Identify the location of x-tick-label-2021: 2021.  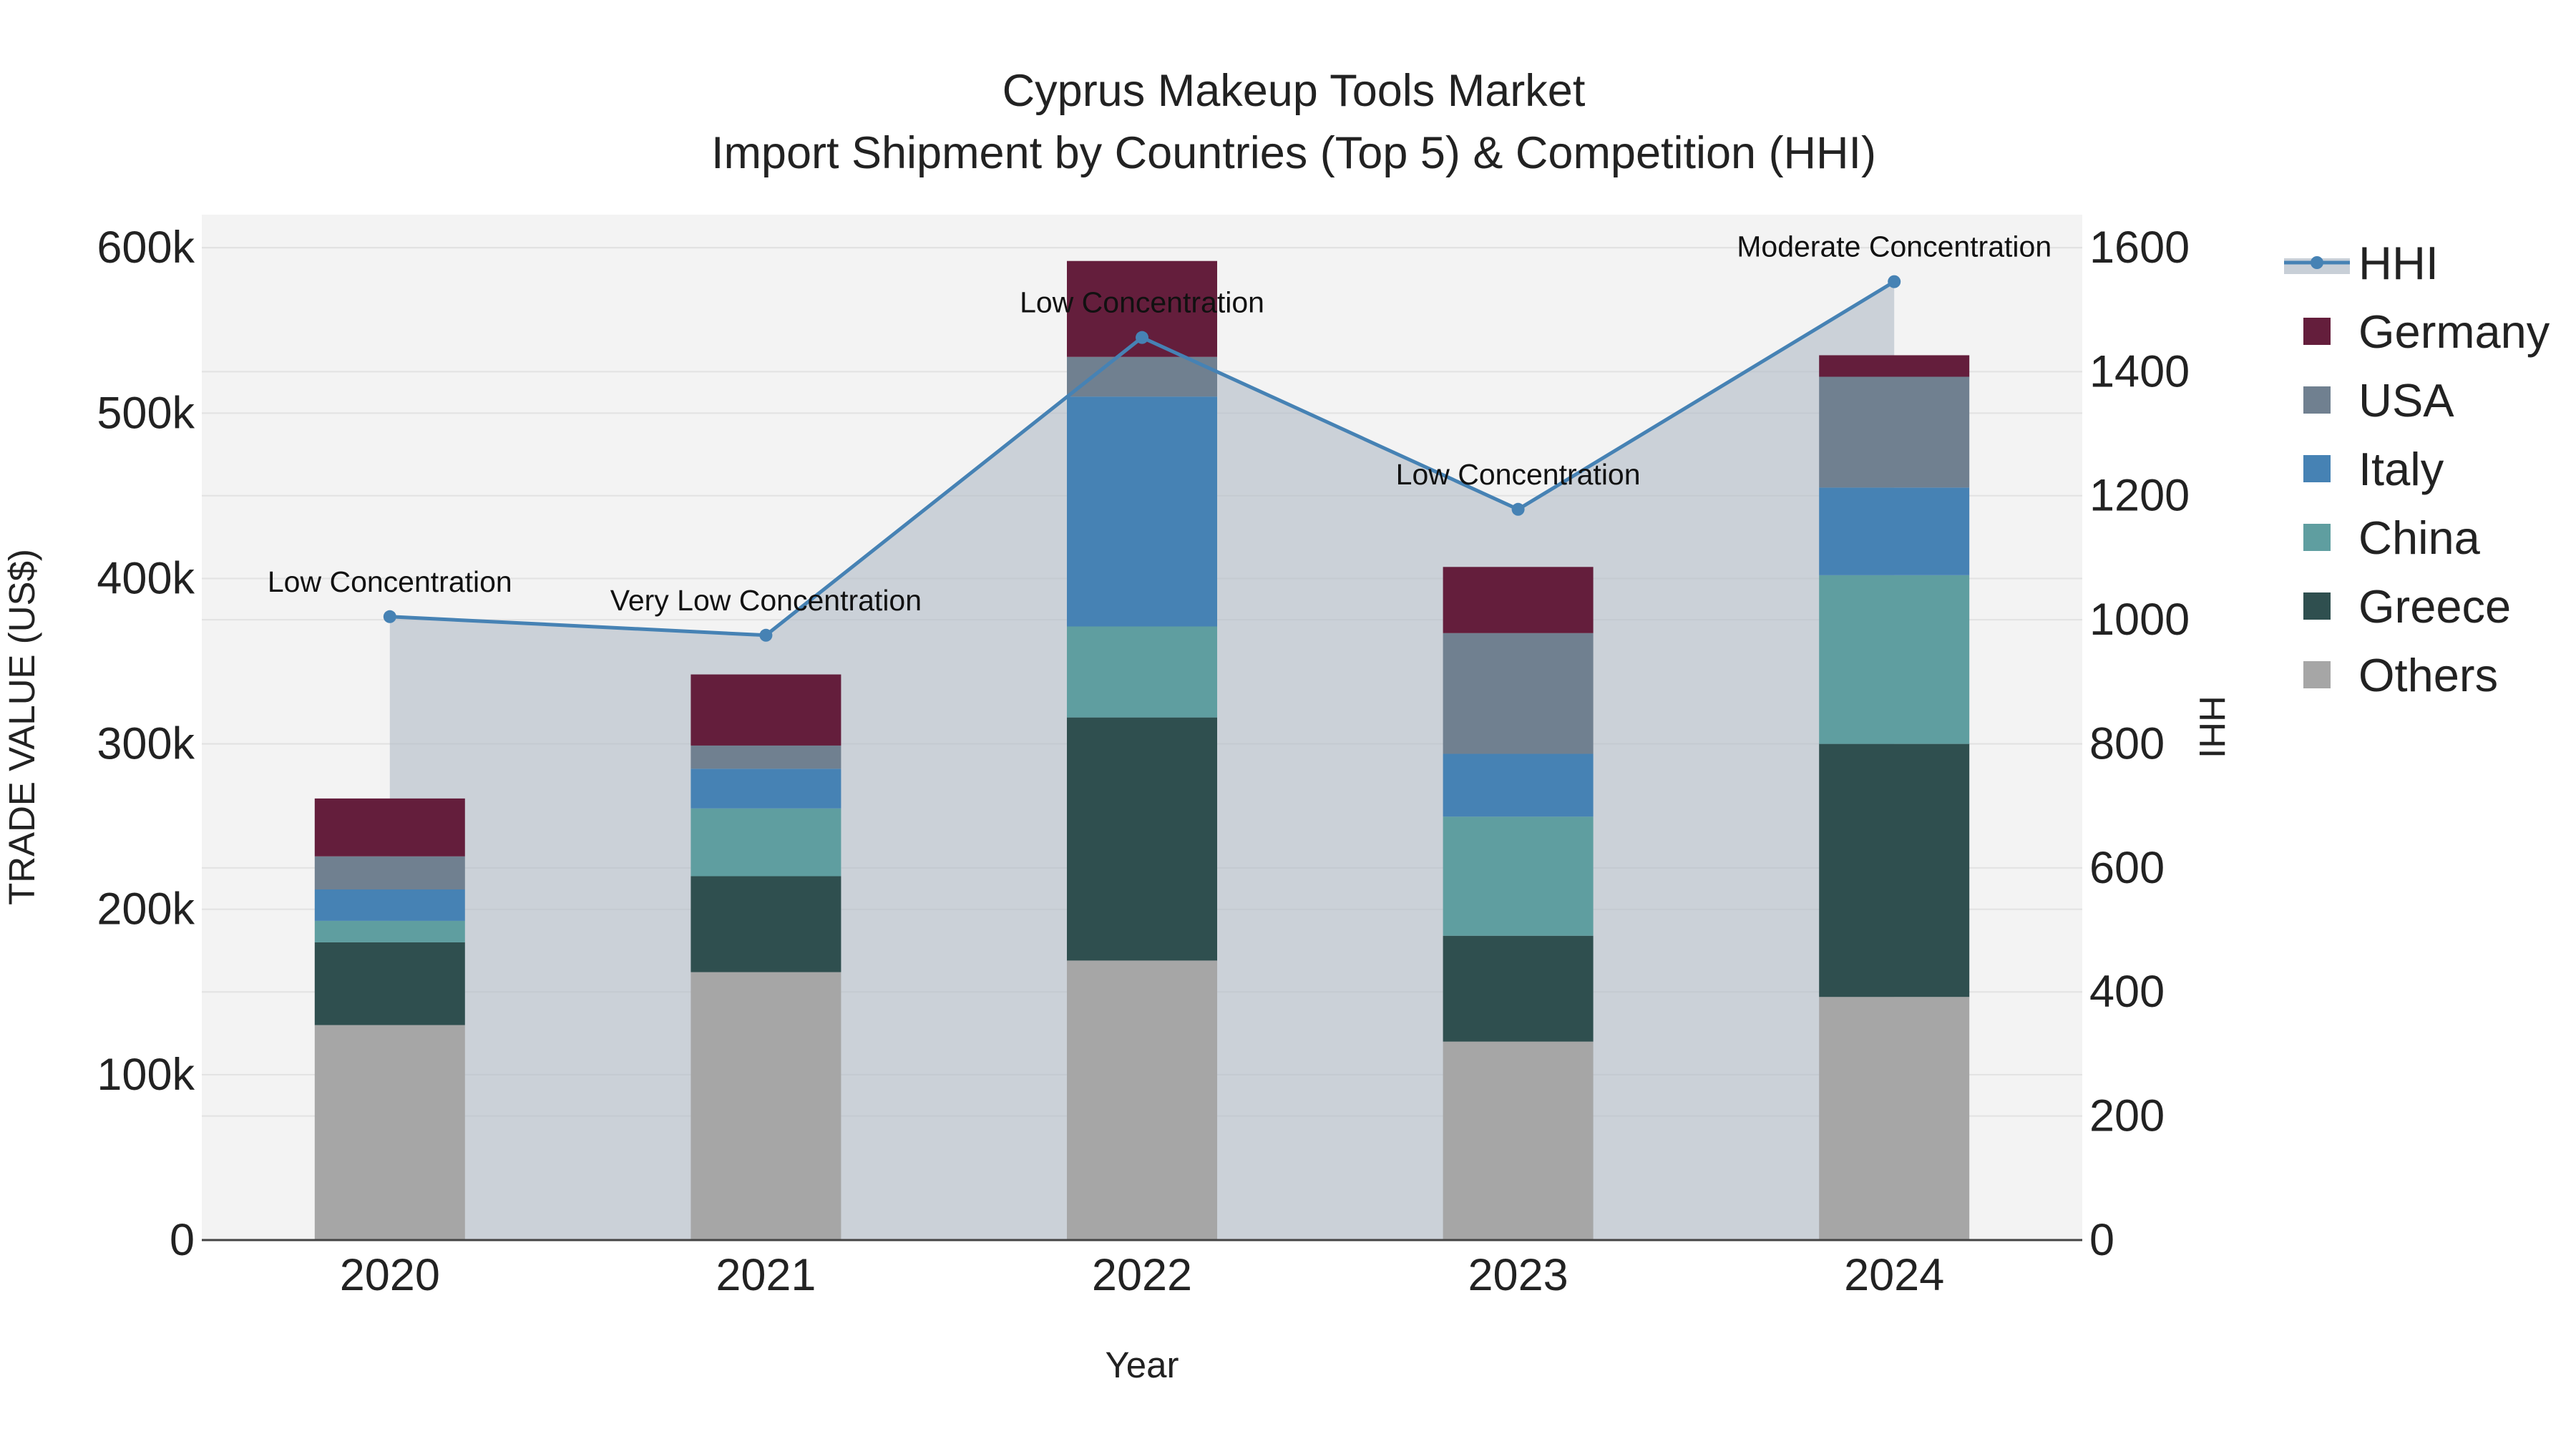
(766, 1275).